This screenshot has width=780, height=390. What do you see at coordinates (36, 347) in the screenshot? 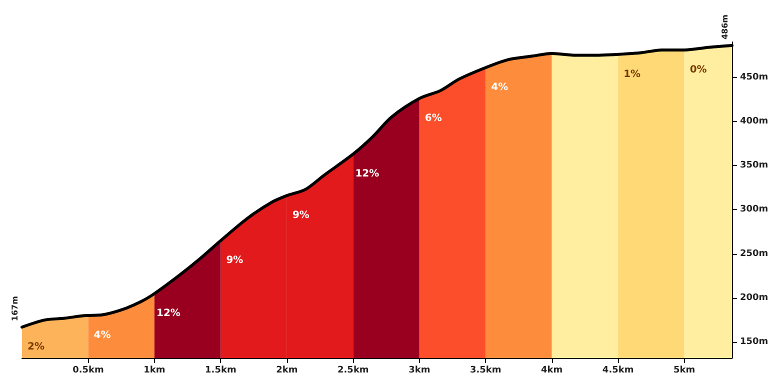
I see `series-label: 2%` at bounding box center [36, 347].